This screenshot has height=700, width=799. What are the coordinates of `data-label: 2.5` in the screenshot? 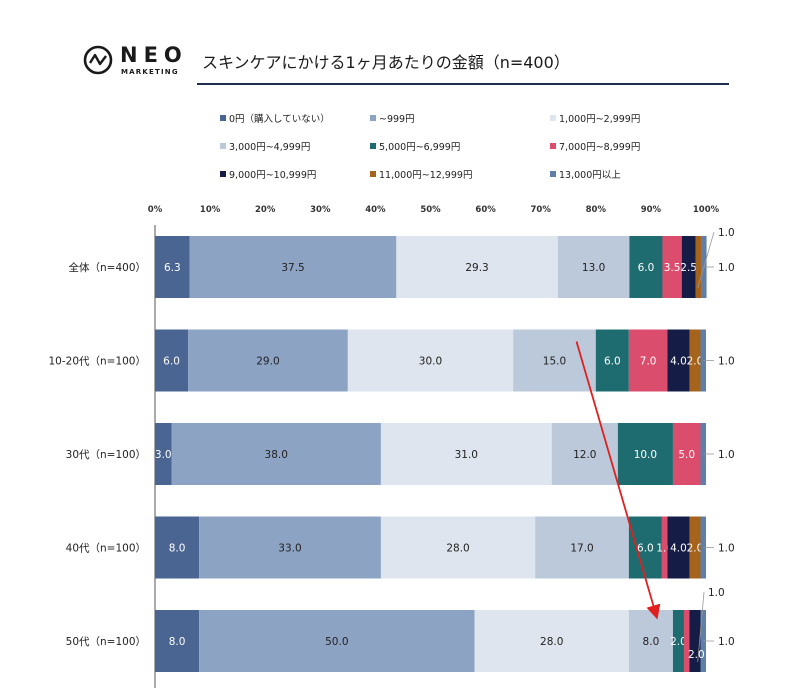 It's located at (688, 268).